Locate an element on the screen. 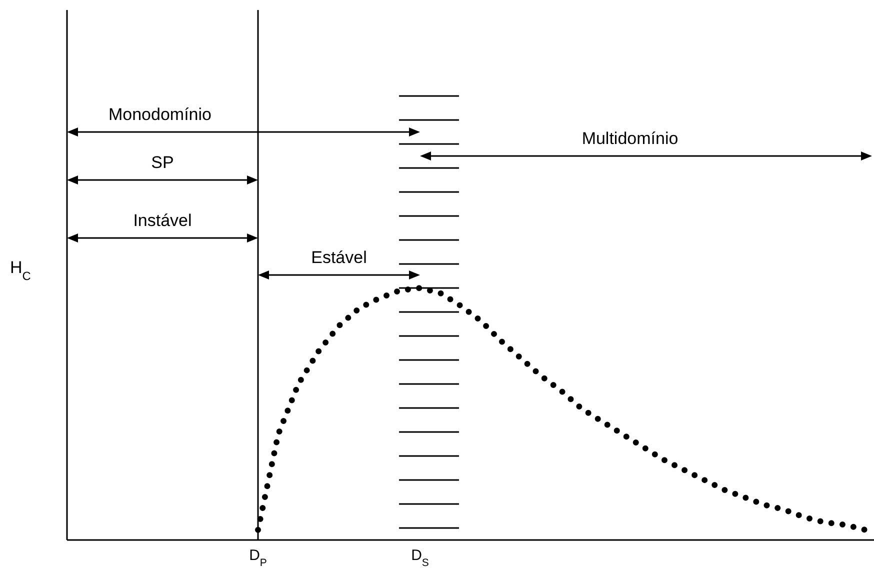  text: Estável is located at coordinates (339, 257).